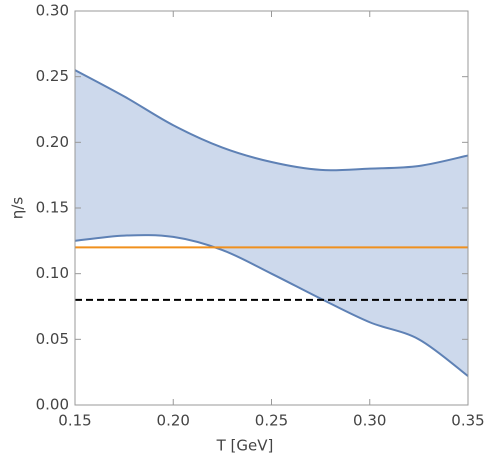  I want to click on y-tick-label: 0.20, so click(52, 142).